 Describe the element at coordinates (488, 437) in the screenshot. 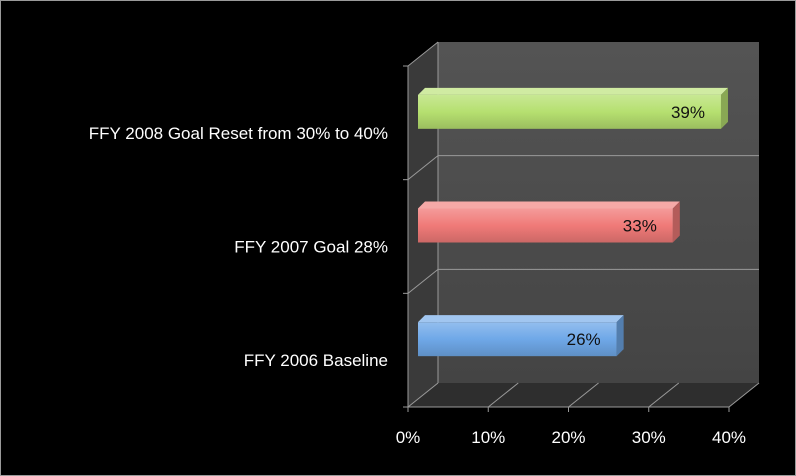

I see `x-tick-label: 10%` at that location.